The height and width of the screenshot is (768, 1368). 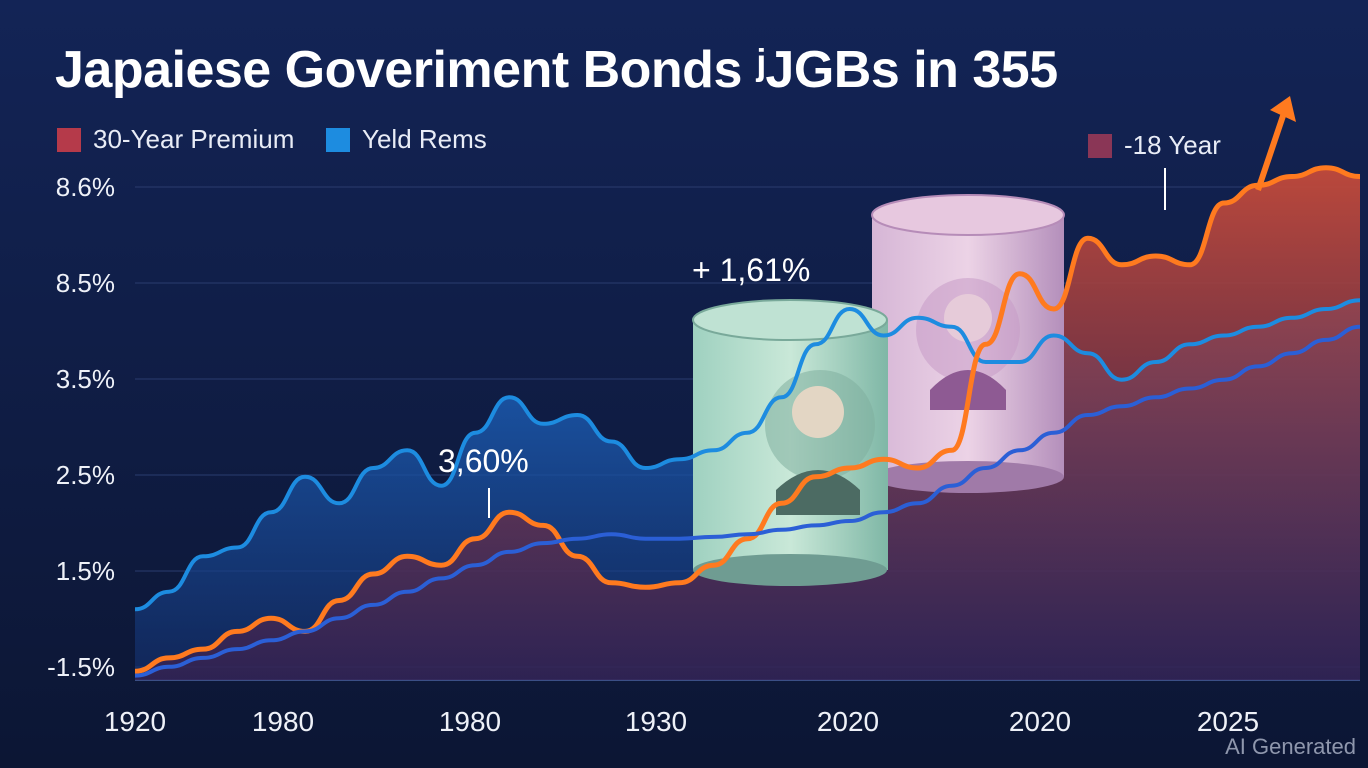 What do you see at coordinates (656, 721) in the screenshot?
I see `x-tick-label: 1930` at bounding box center [656, 721].